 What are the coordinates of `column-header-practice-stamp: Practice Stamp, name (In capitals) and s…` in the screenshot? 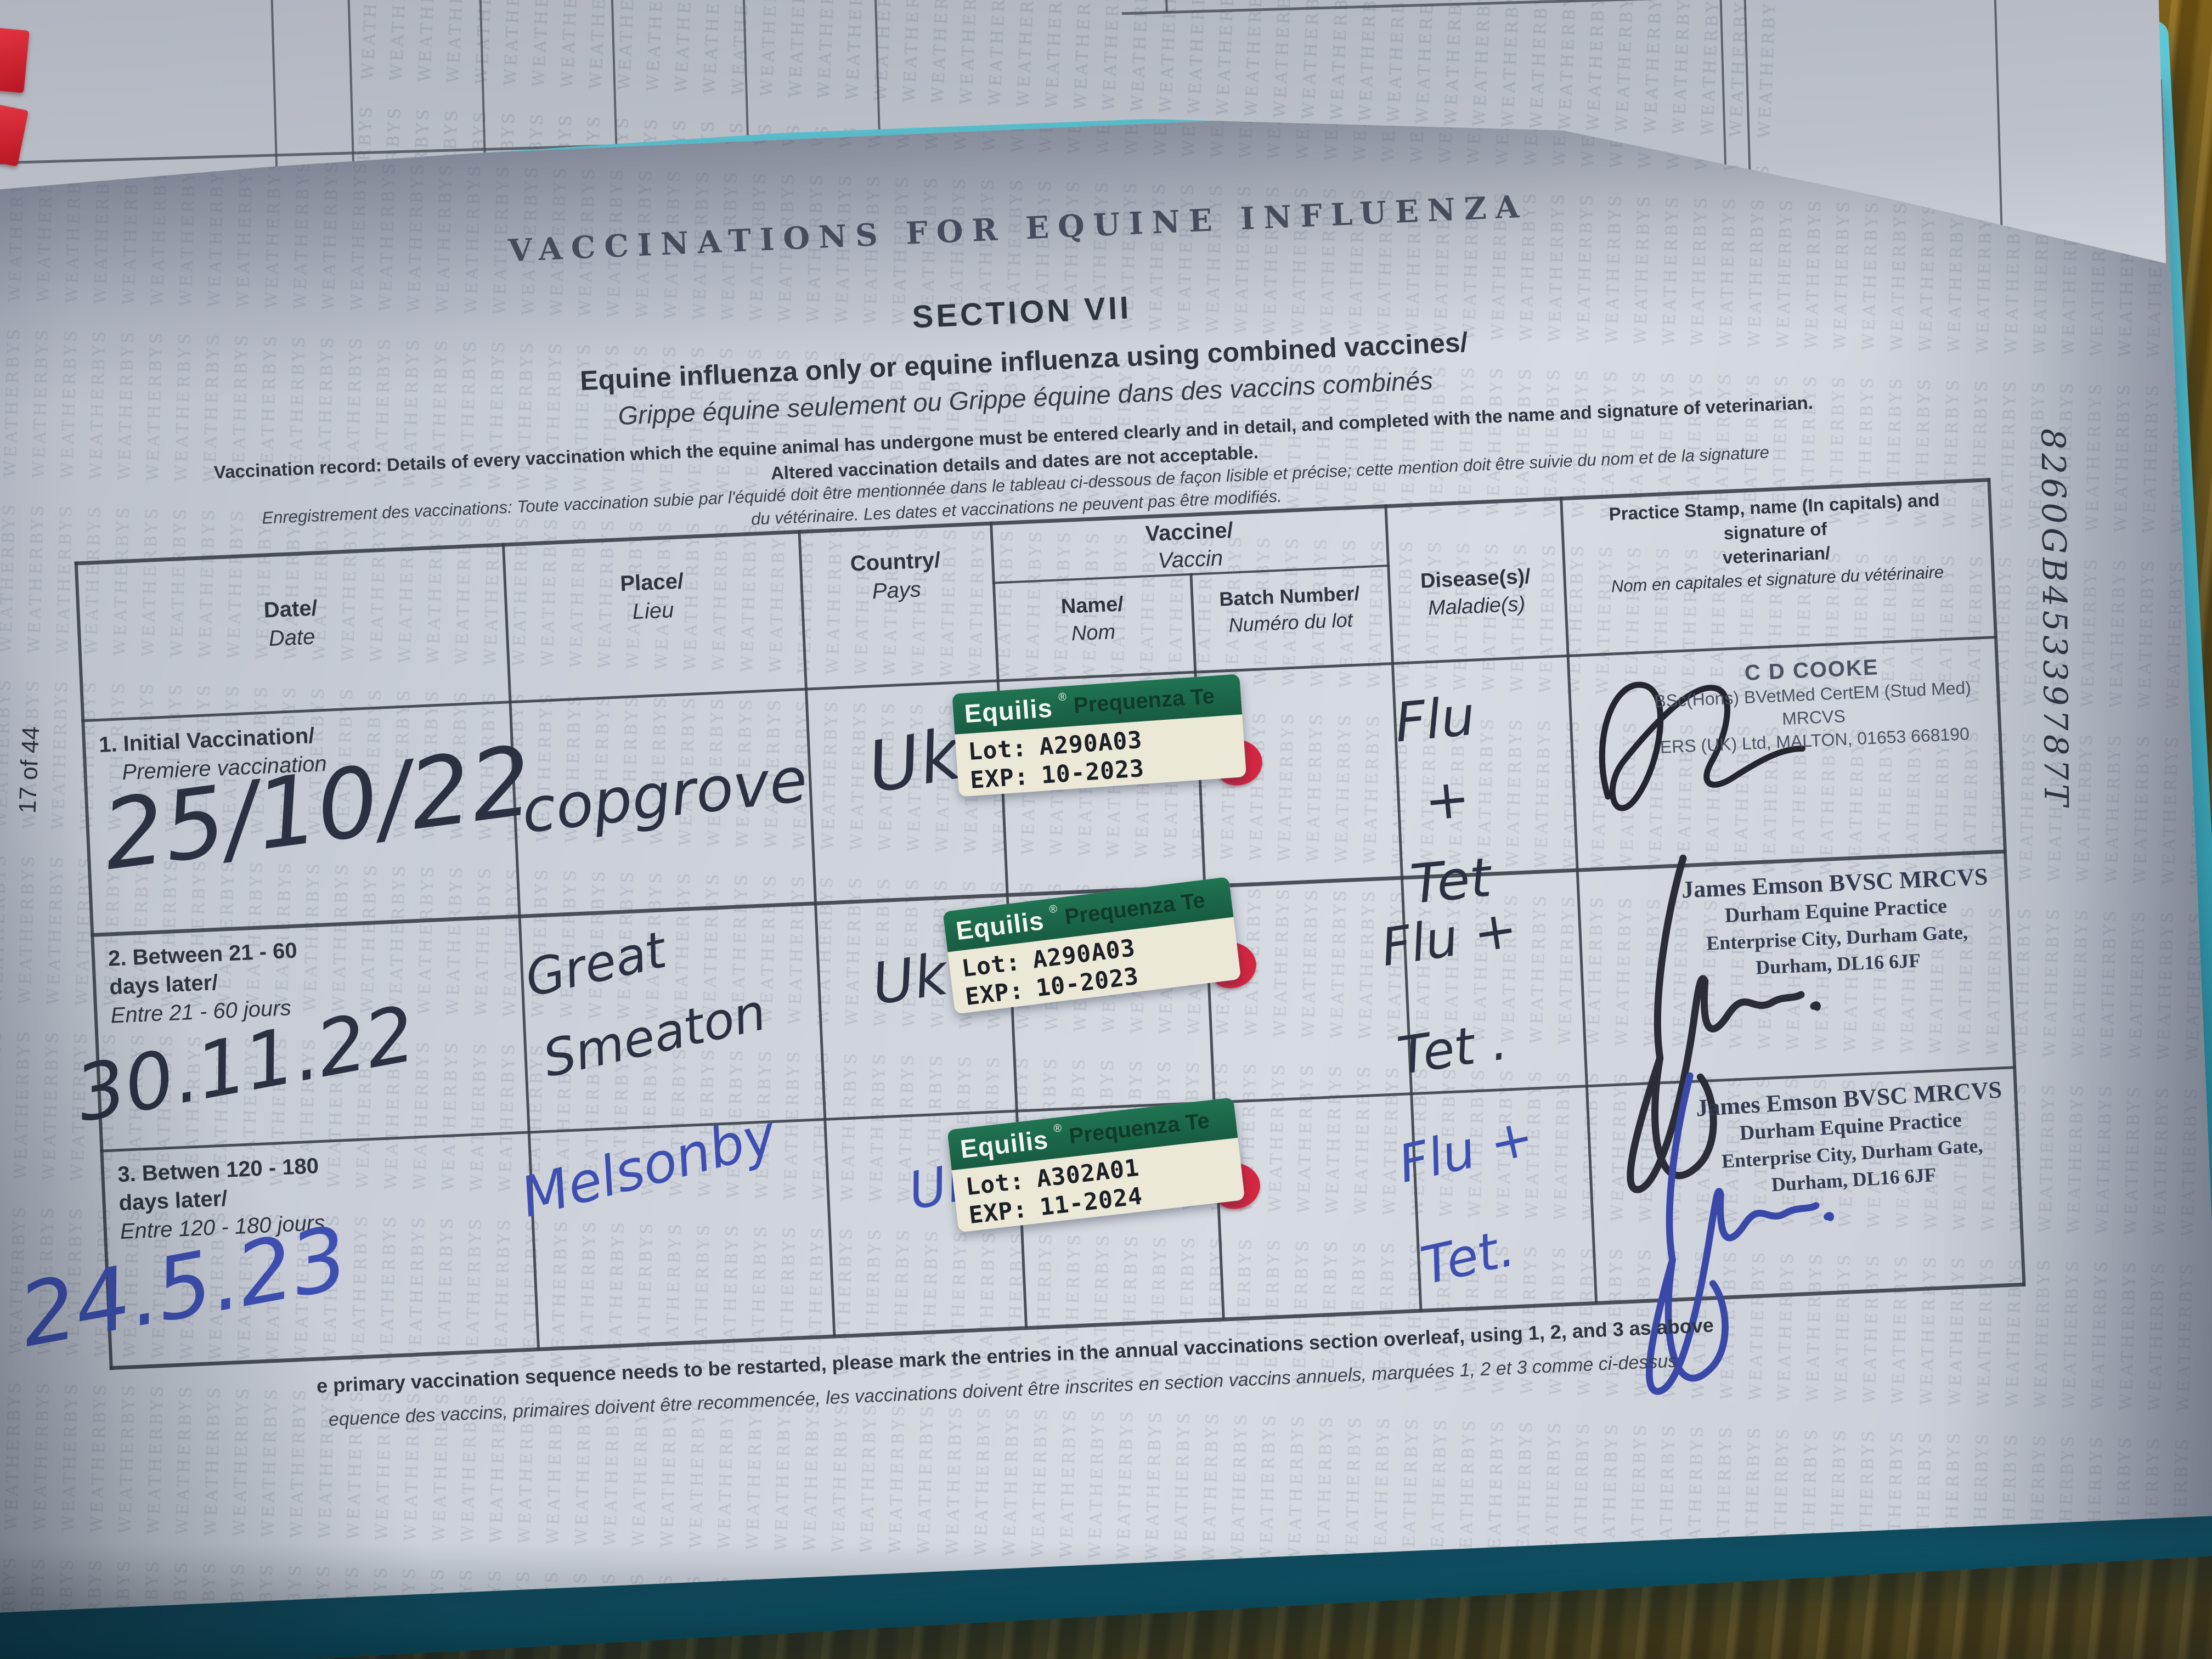 It's located at (1776, 543).